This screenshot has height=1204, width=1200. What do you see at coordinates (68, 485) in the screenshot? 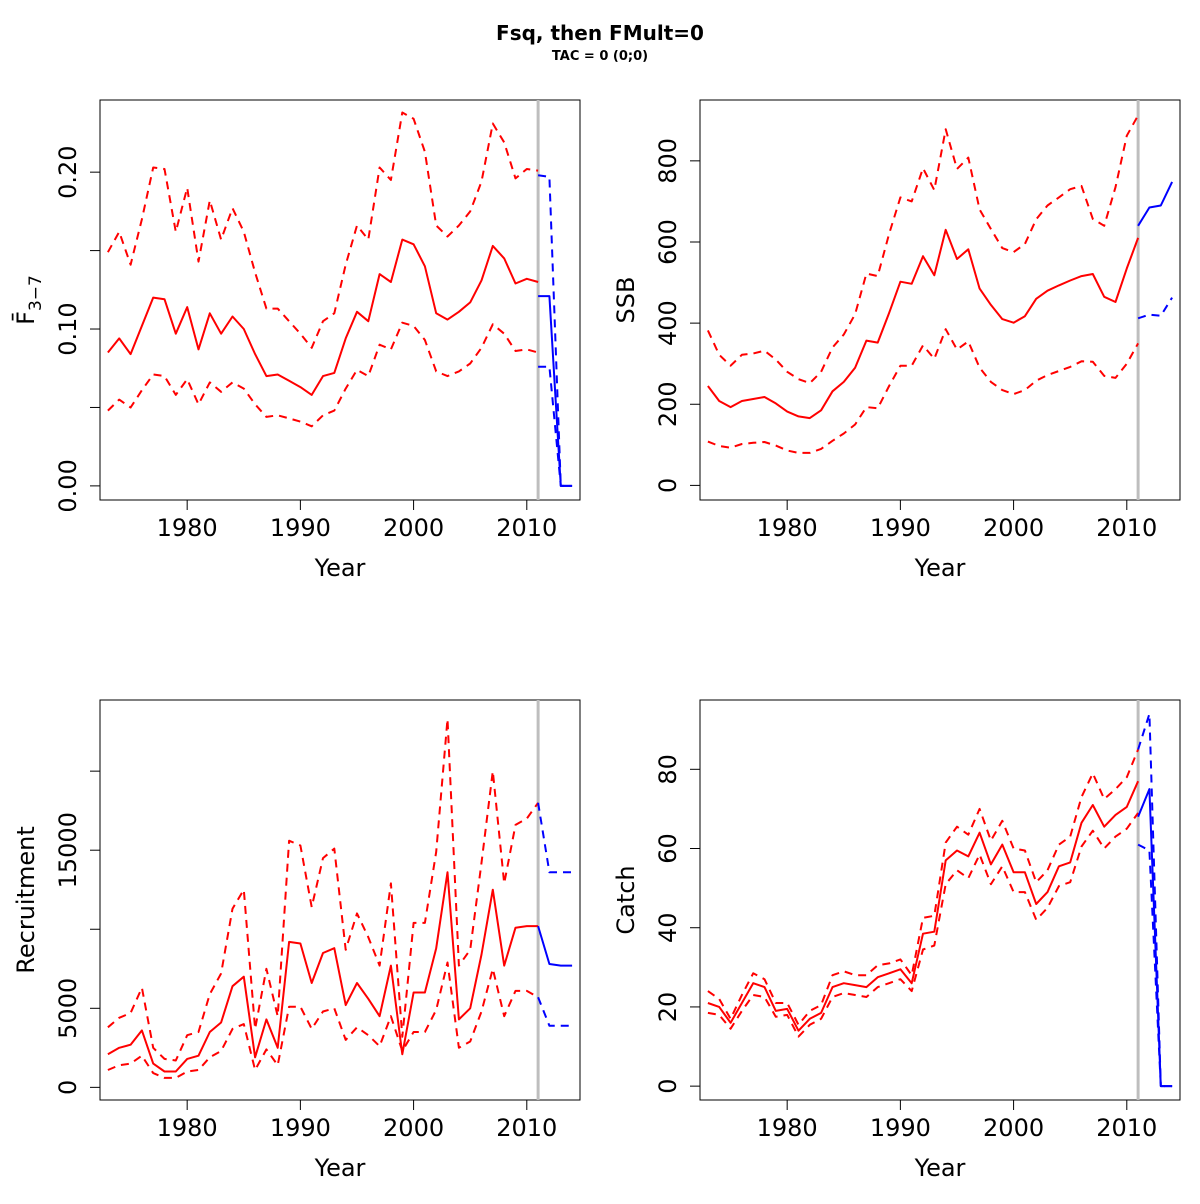
I see `y-tick-label: 0.00` at bounding box center [68, 485].